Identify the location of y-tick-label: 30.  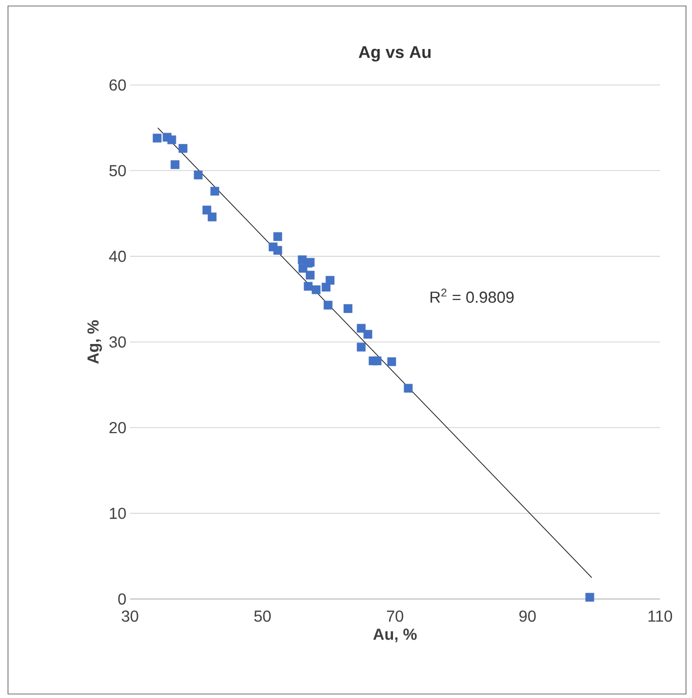
(117, 342).